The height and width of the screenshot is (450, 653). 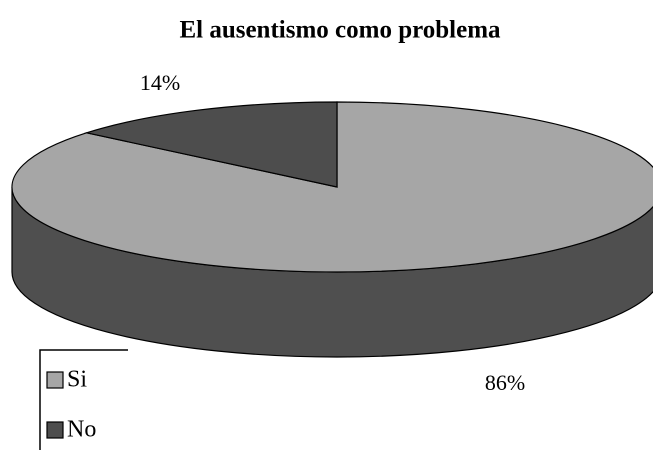 What do you see at coordinates (505, 382) in the screenshot?
I see `data-label: 86%` at bounding box center [505, 382].